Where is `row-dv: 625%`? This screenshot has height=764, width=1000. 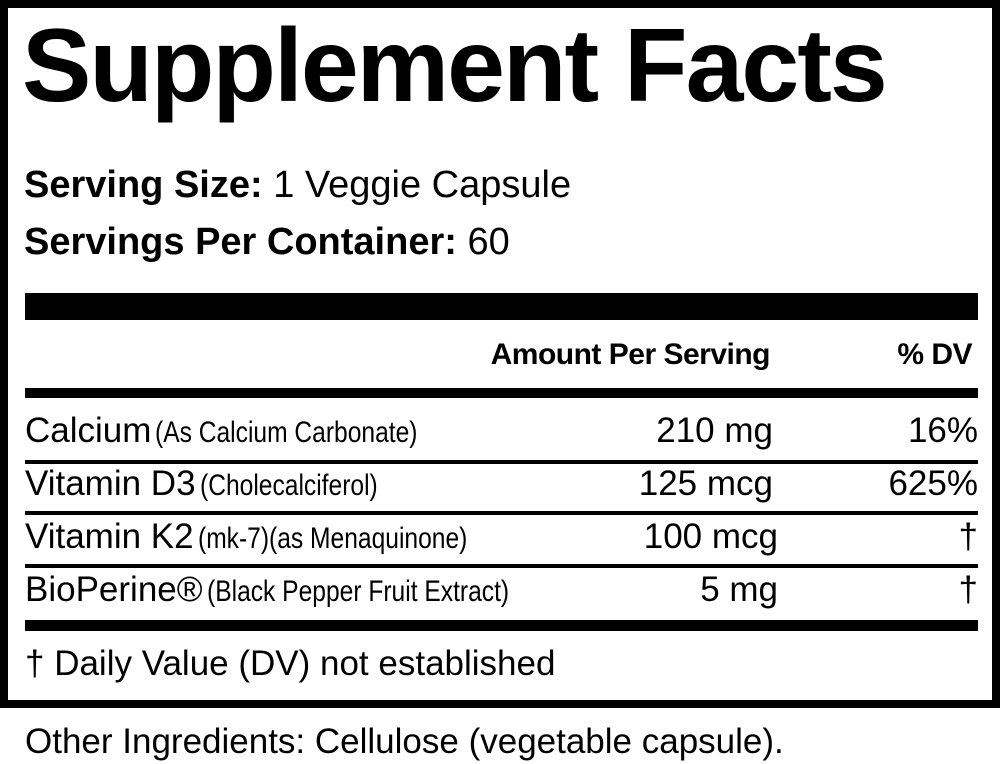
row-dv: 625% is located at coordinates (933, 483).